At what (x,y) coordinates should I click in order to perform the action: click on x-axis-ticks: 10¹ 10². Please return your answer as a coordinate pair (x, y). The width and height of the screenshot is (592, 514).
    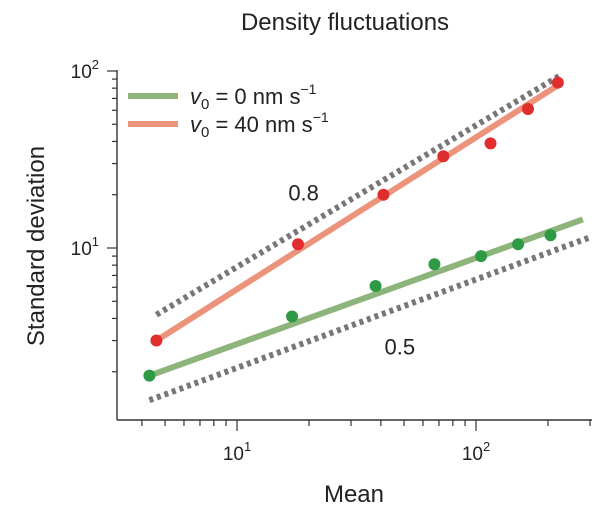
    Looking at the image, I should click on (366, 442).